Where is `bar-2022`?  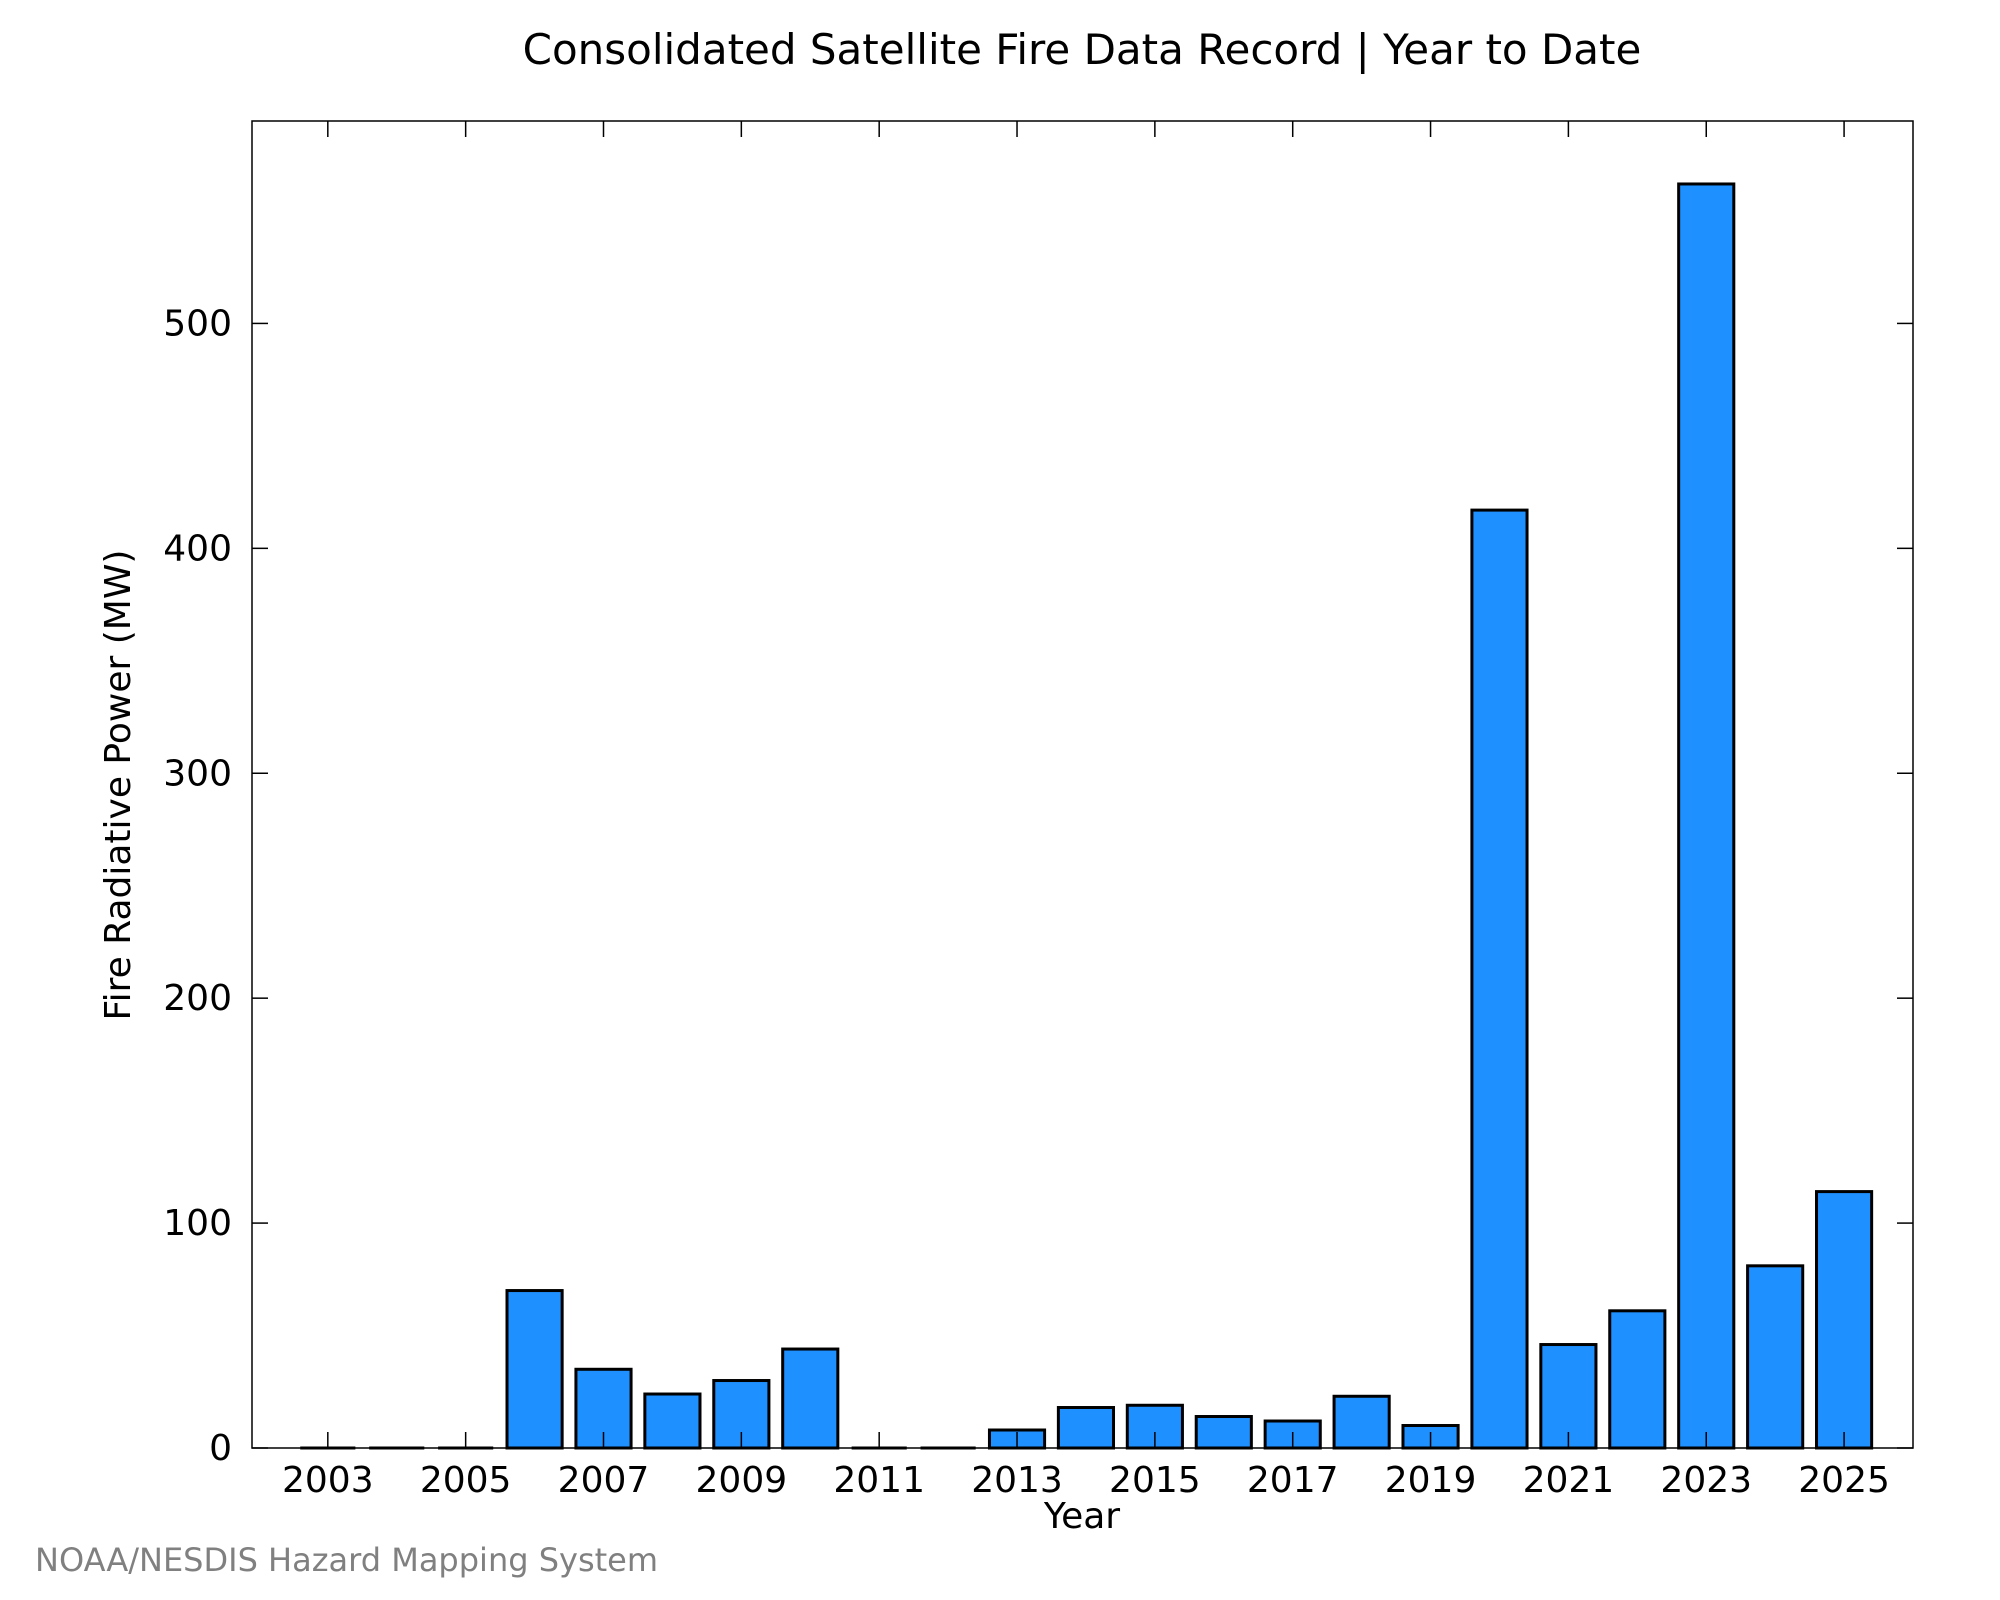 bar-2022 is located at coordinates (1637, 1379).